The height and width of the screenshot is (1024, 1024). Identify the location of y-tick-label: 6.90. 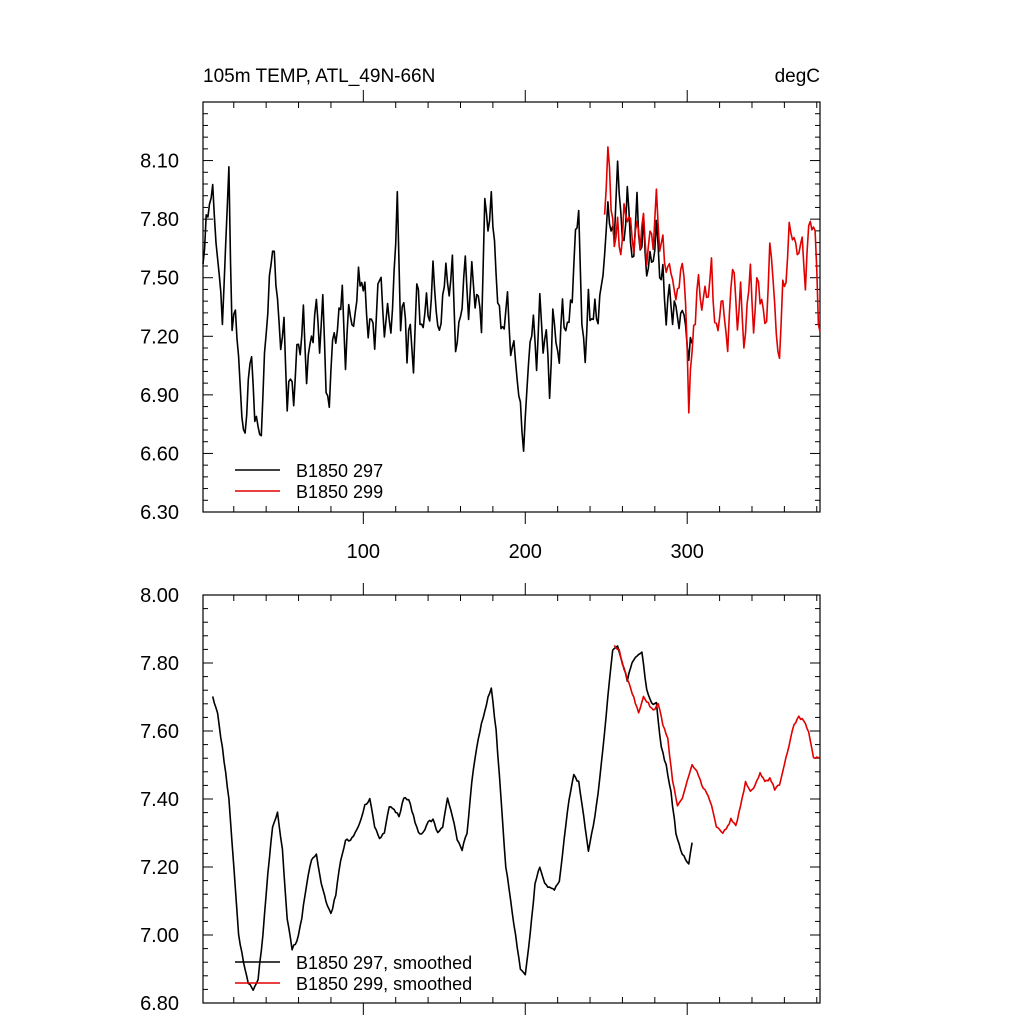
(159, 396).